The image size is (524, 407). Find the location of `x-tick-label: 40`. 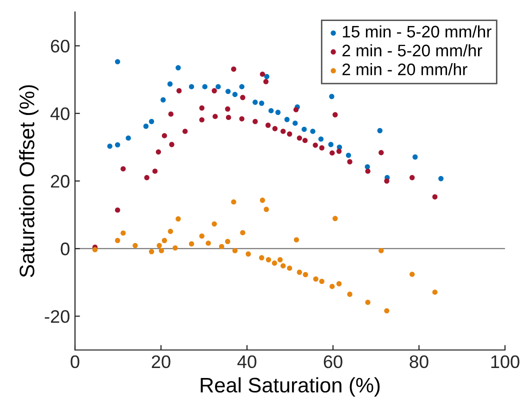

x-tick-label: 40 is located at coordinates (246, 361).